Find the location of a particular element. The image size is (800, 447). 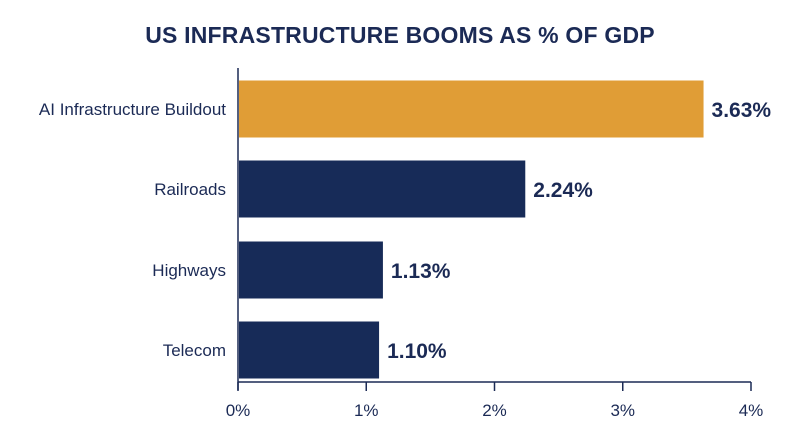

category-label-2: Highways is located at coordinates (189, 270).